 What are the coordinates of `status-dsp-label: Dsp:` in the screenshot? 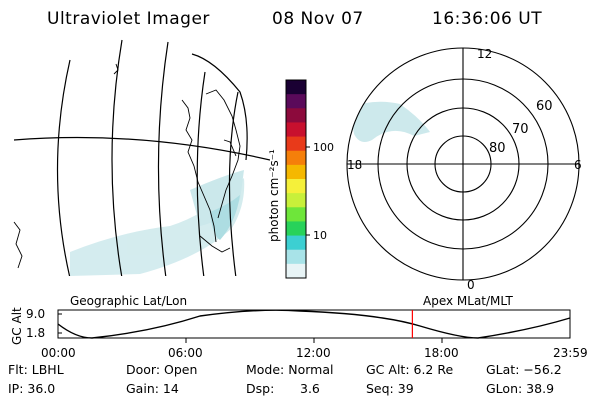 It's located at (260, 388).